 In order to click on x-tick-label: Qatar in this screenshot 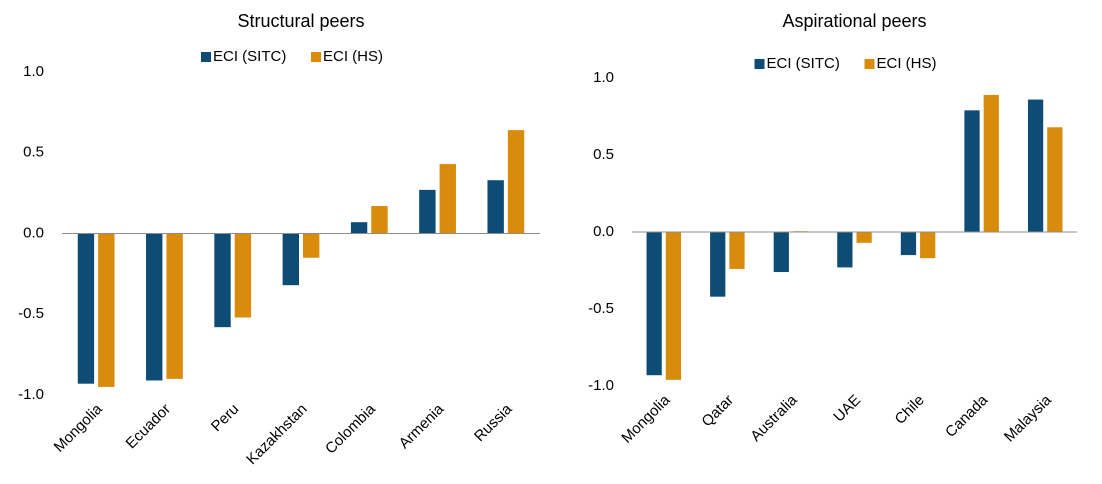, I will do `click(717, 411)`.